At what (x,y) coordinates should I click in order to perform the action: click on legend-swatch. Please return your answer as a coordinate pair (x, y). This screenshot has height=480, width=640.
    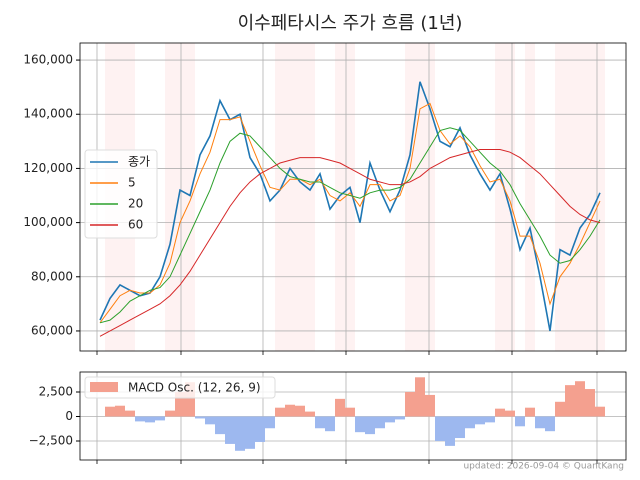
    Looking at the image, I should click on (104, 387).